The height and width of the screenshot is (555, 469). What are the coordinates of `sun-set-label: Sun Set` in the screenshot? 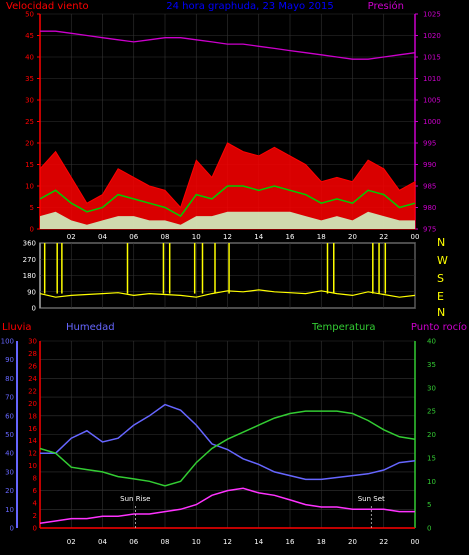 It's located at (371, 499).